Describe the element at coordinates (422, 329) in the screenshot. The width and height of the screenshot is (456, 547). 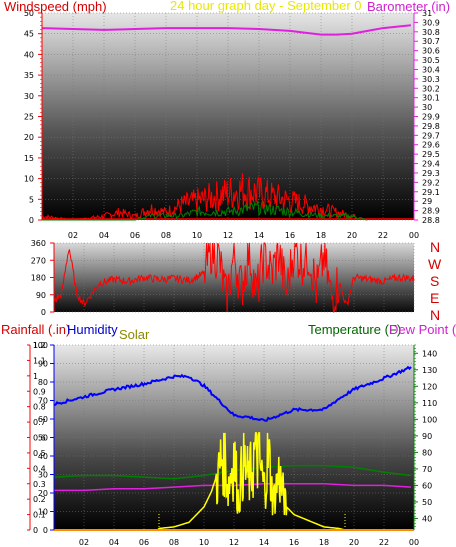
I see `dewpoint-title: Dew Point (` at that location.